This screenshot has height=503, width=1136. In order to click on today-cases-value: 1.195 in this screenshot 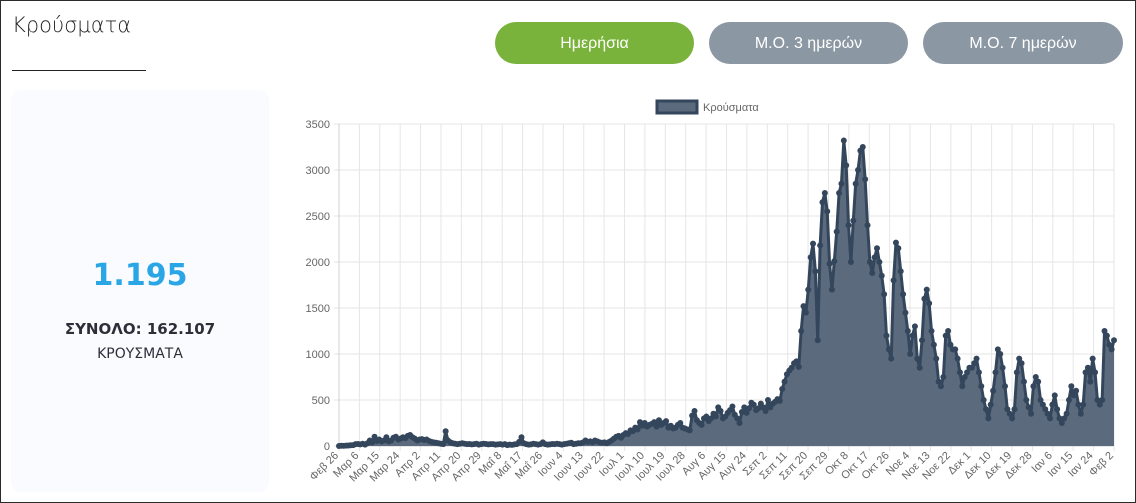, I will do `click(140, 275)`.